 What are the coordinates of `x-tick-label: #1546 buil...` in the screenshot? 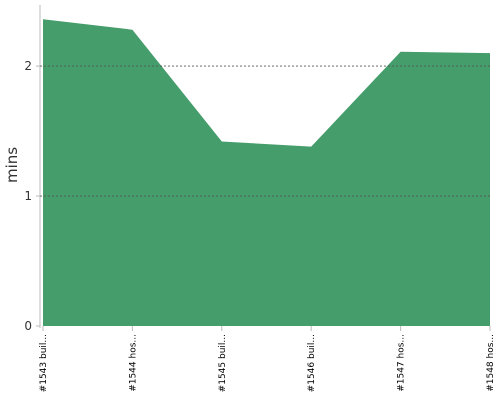 It's located at (312, 363).